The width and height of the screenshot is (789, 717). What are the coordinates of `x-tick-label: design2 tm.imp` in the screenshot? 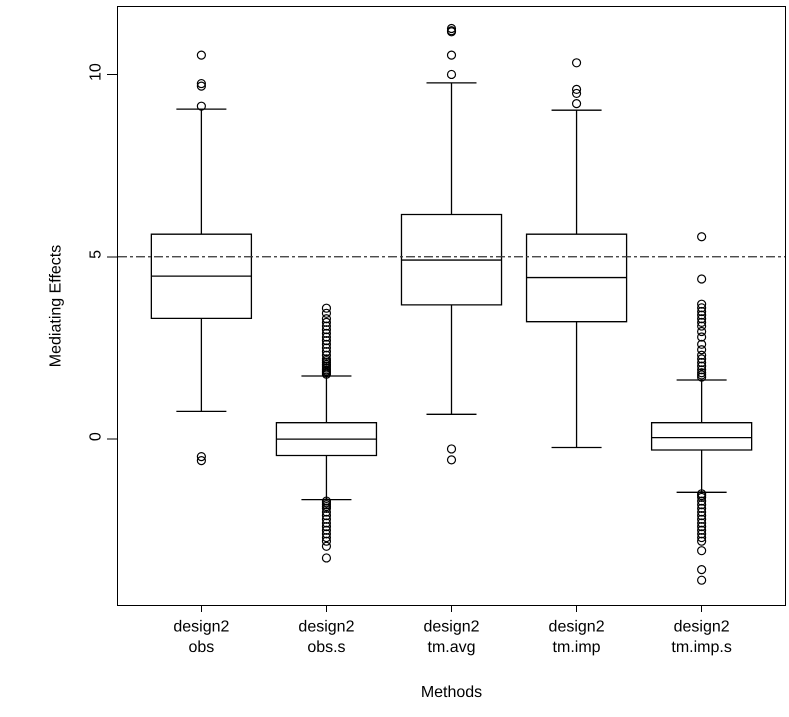 It's located at (576, 637).